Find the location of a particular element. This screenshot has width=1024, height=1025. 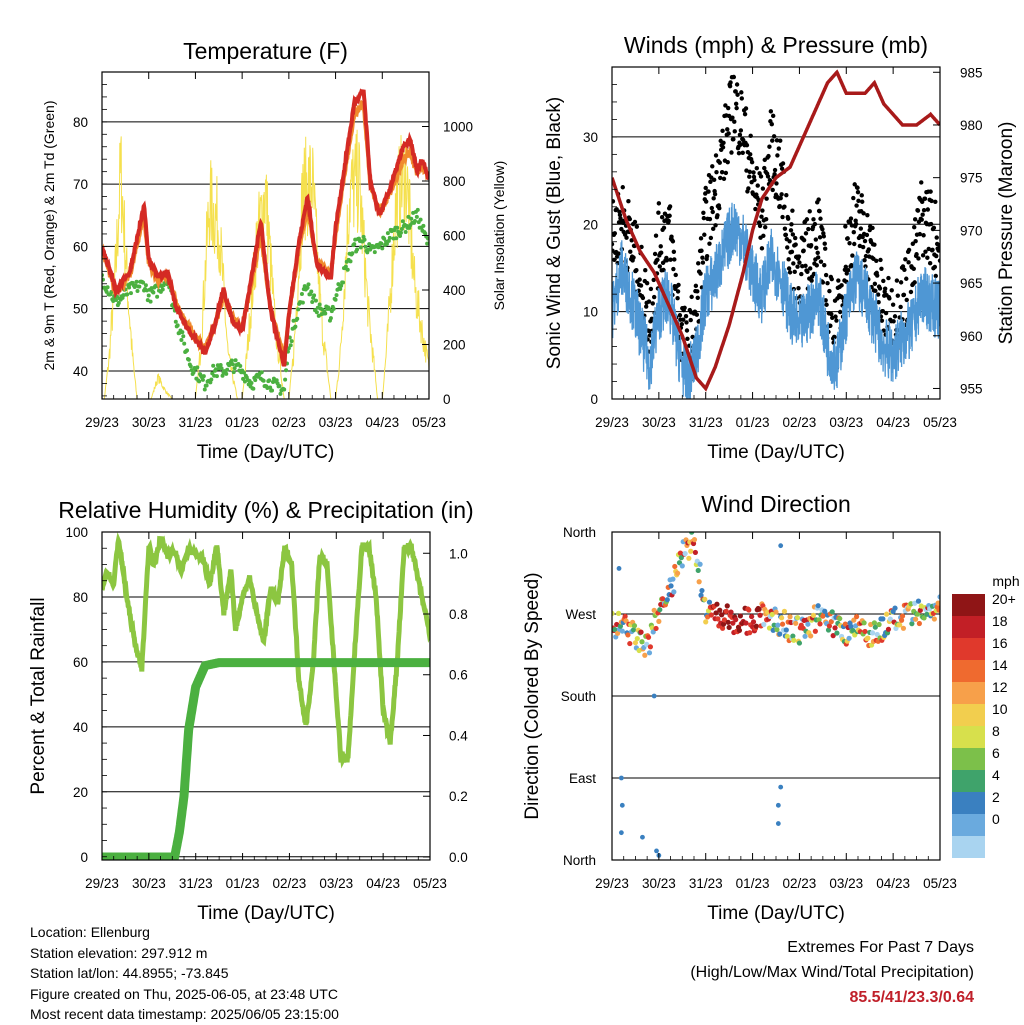

y2-tick-label: 800 is located at coordinates (454, 181).